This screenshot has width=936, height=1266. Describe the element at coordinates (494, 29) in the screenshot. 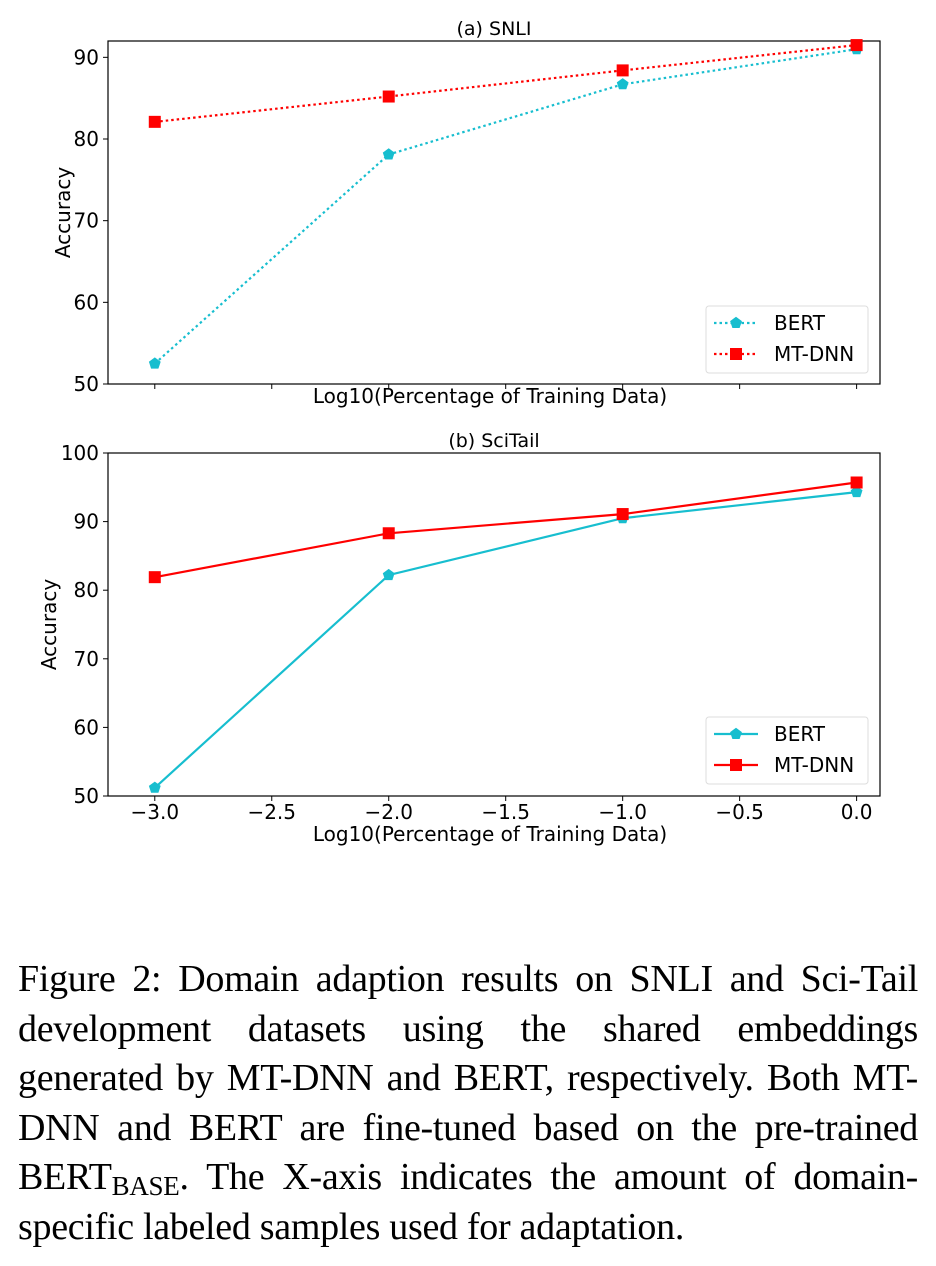

I see `chart-title: (a) SNLI` at that location.